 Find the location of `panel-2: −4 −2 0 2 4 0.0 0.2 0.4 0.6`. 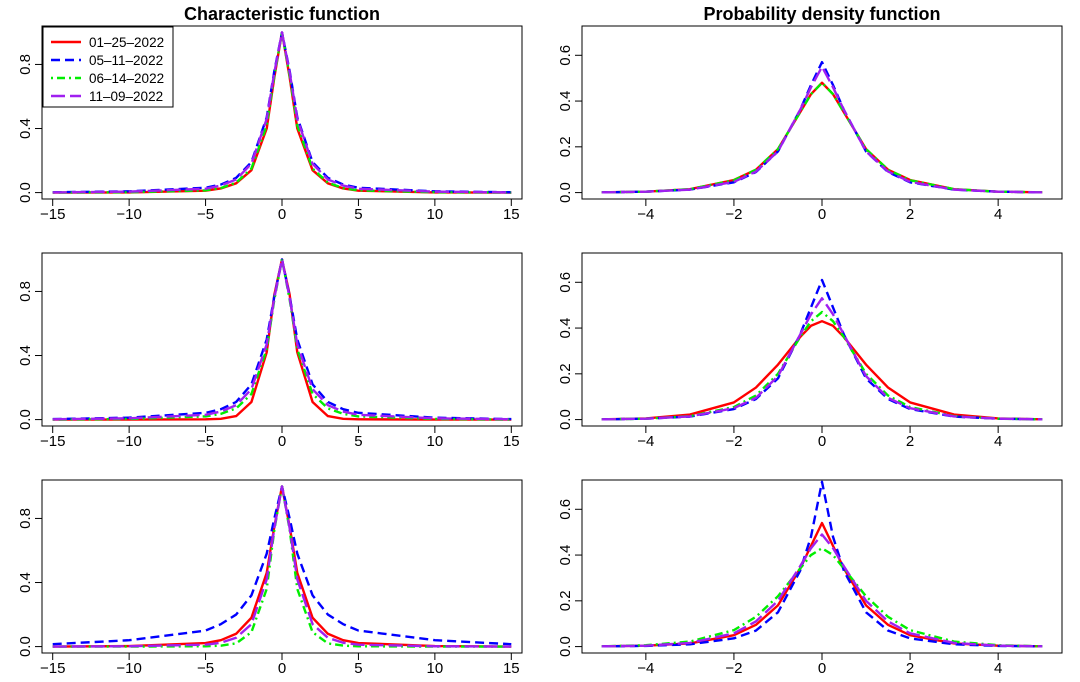

panel-2: −4 −2 0 2 4 0.0 0.2 0.4 0.6 is located at coordinates (810, 124).